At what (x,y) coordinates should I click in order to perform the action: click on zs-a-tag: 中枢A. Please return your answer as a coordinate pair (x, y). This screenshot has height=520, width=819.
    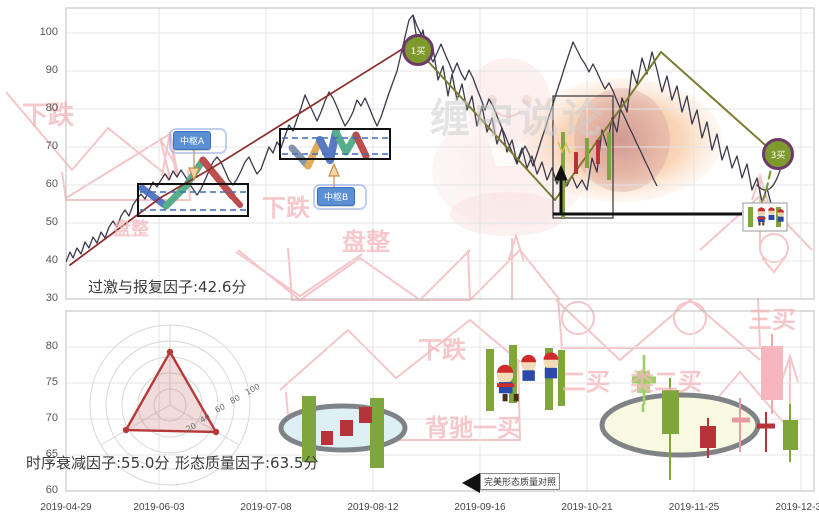
    Looking at the image, I should click on (192, 140).